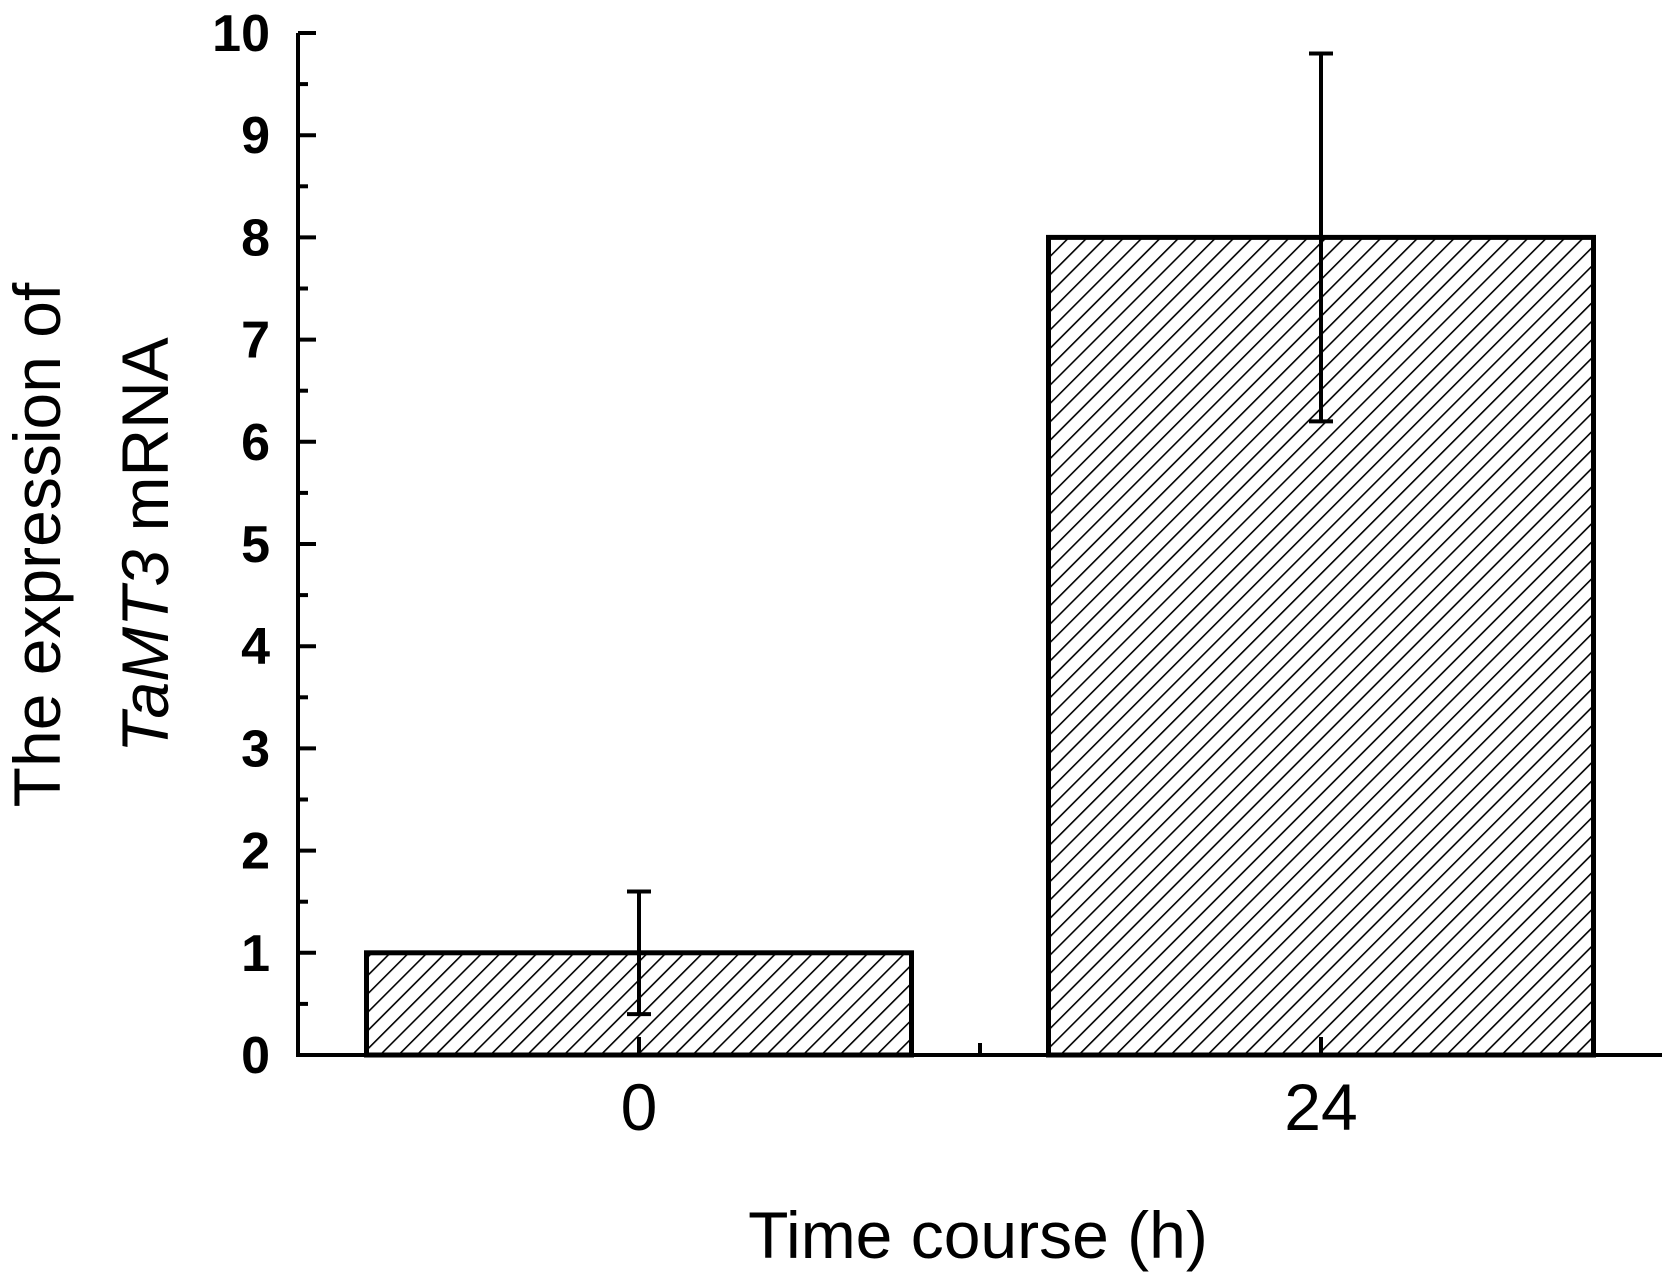 The height and width of the screenshot is (1280, 1665). Describe the element at coordinates (639, 1107) in the screenshot. I see `x-tick-label: 0` at that location.